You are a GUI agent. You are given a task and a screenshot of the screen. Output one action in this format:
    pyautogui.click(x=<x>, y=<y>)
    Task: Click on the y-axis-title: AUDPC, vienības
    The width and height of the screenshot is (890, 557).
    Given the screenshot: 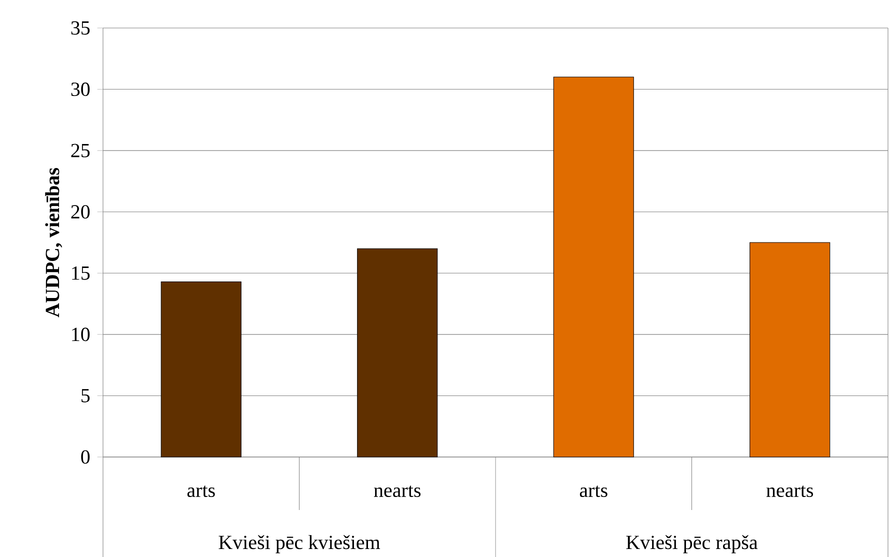 What is the action you would take?
    pyautogui.click(x=53, y=243)
    